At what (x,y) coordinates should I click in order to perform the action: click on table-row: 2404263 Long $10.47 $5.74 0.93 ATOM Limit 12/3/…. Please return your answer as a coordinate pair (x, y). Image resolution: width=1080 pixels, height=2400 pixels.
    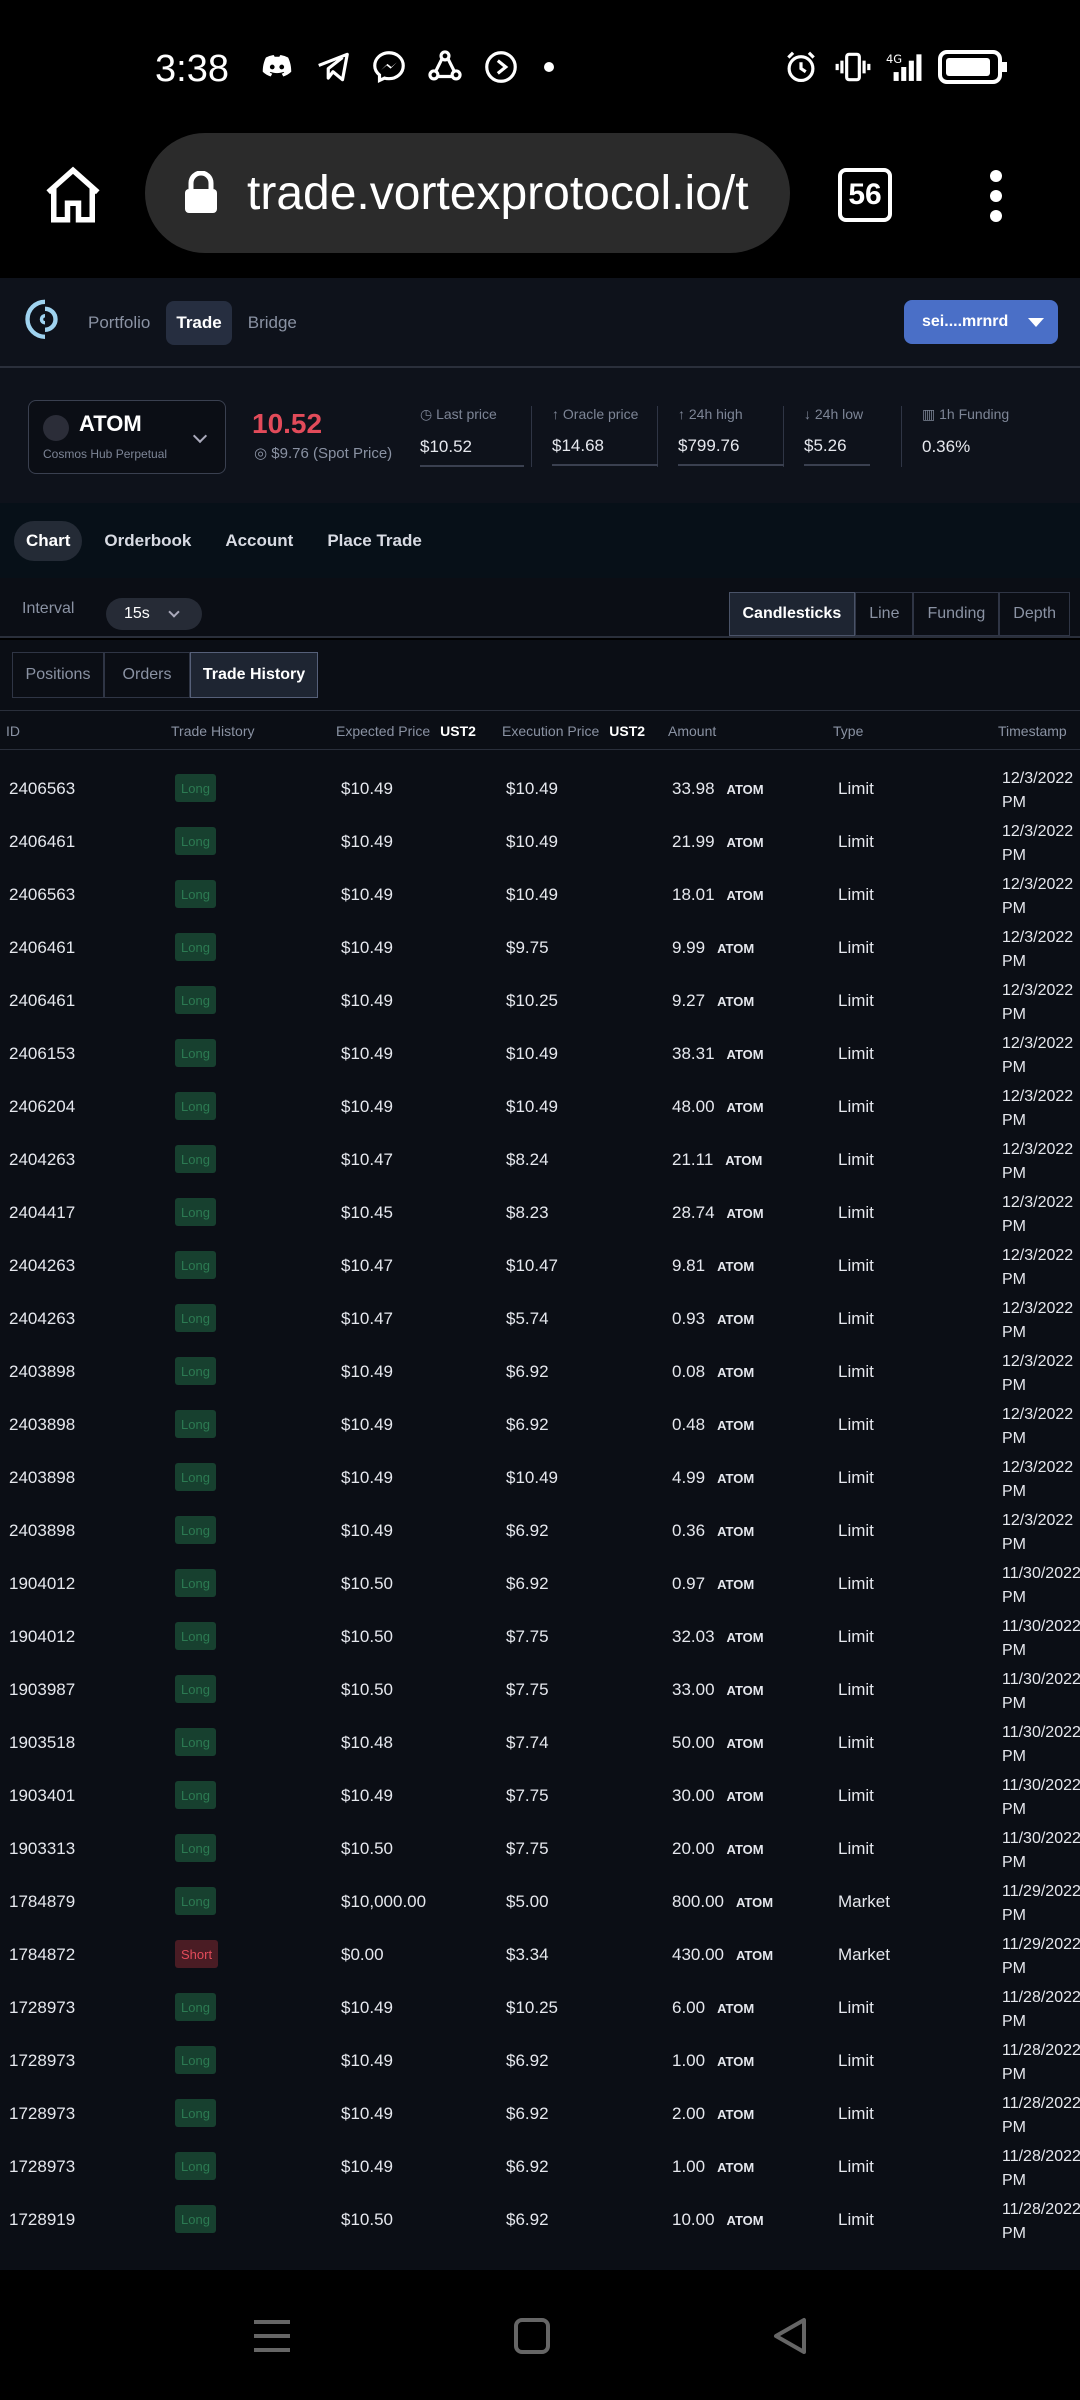
    Looking at the image, I should click on (540, 1319).